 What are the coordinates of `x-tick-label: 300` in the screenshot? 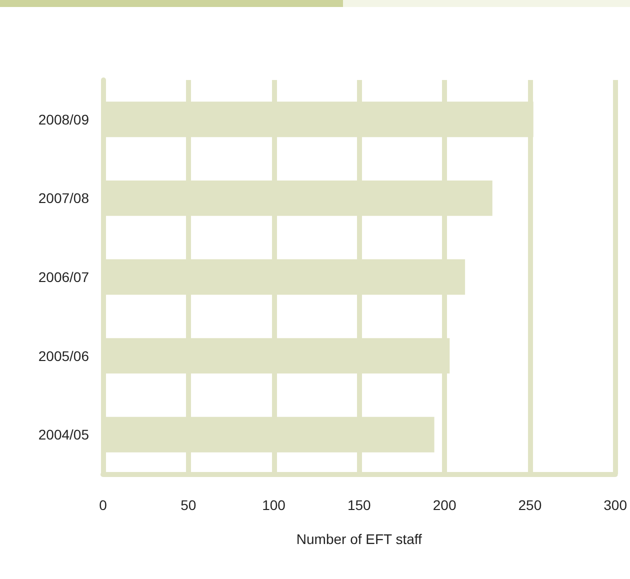 It's located at (616, 505).